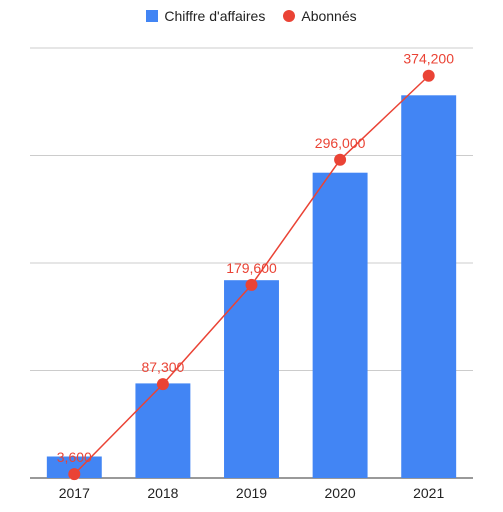 This screenshot has height=512, width=503. I want to click on legend-label-subscribers: Abonnés, so click(329, 16).